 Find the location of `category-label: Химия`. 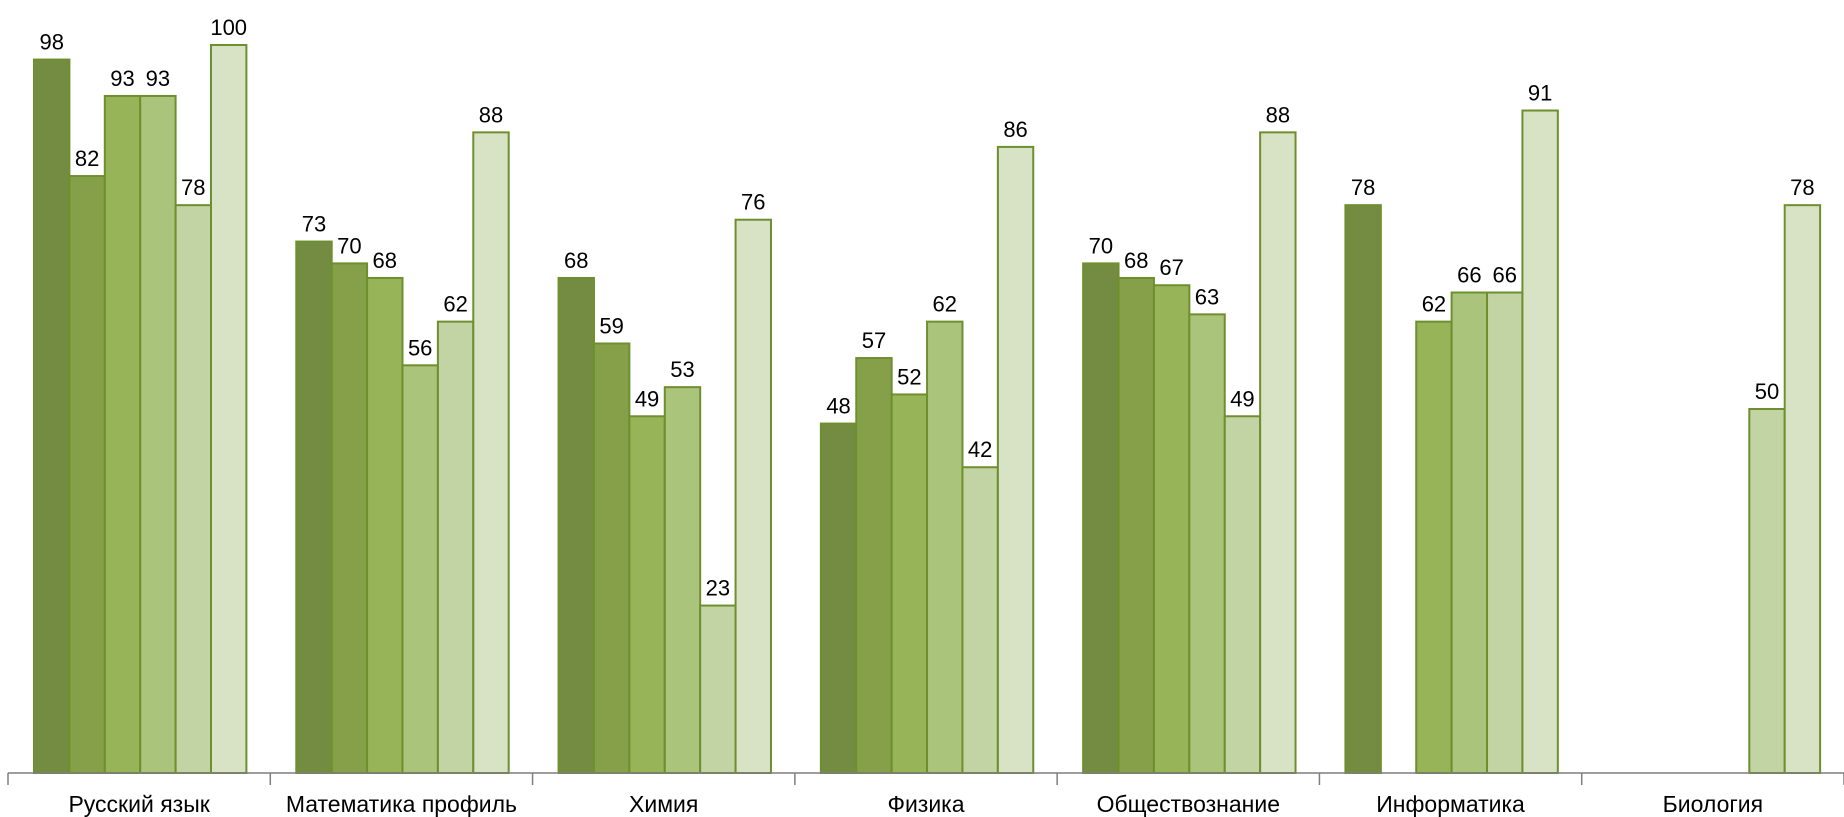

category-label: Химия is located at coordinates (663, 804).